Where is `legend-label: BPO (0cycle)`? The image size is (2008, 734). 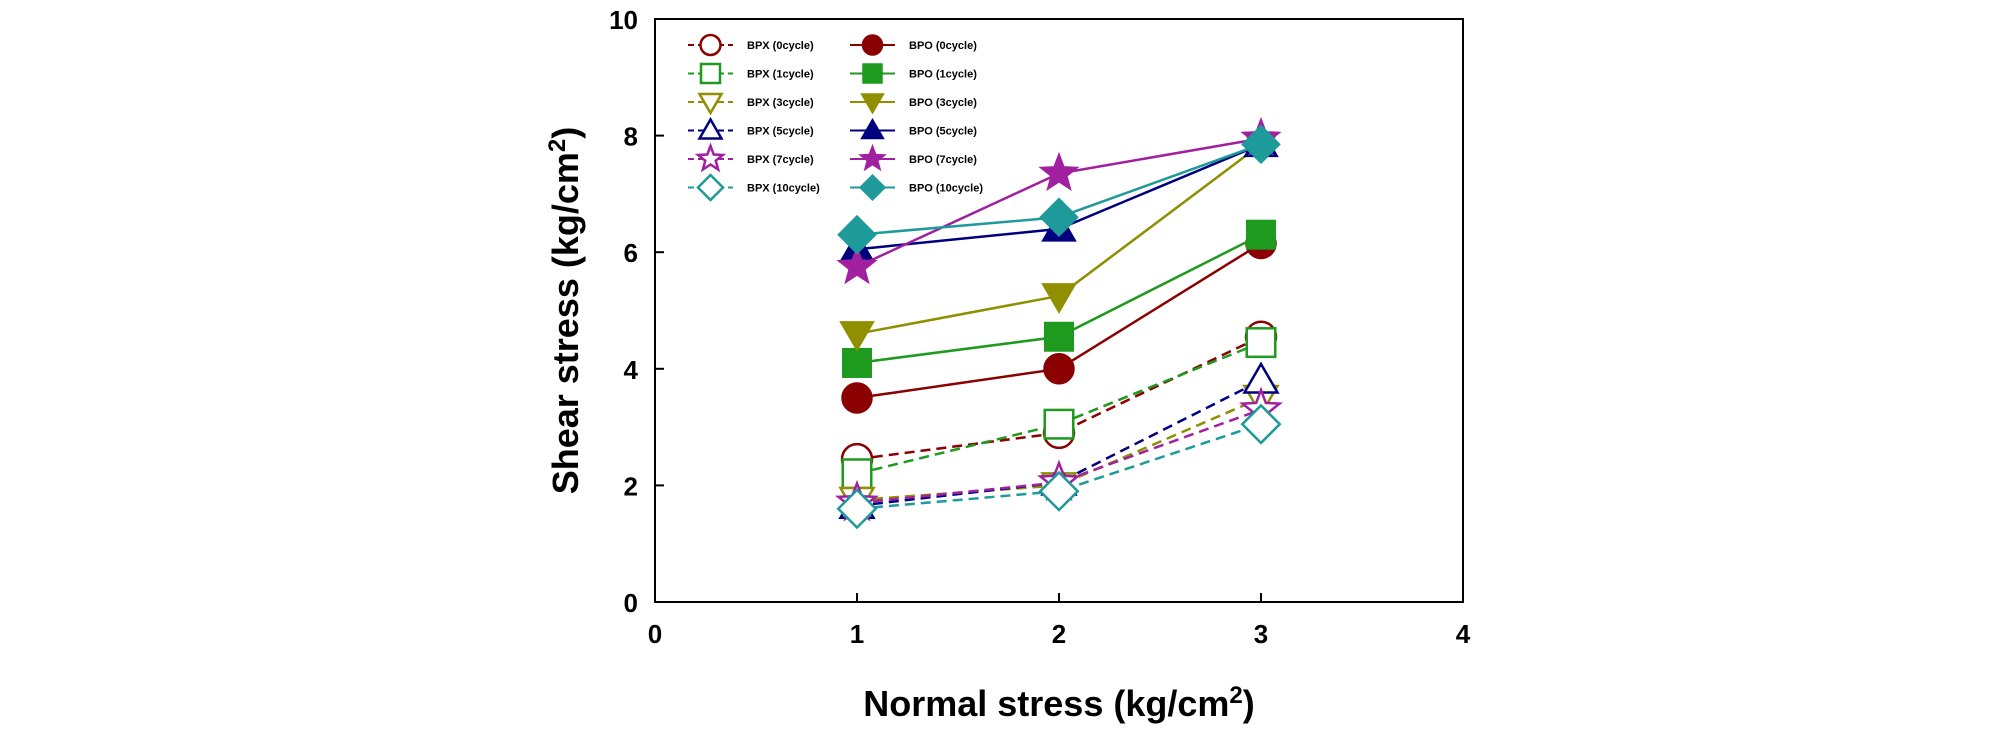
legend-label: BPO (0cycle) is located at coordinates (943, 46).